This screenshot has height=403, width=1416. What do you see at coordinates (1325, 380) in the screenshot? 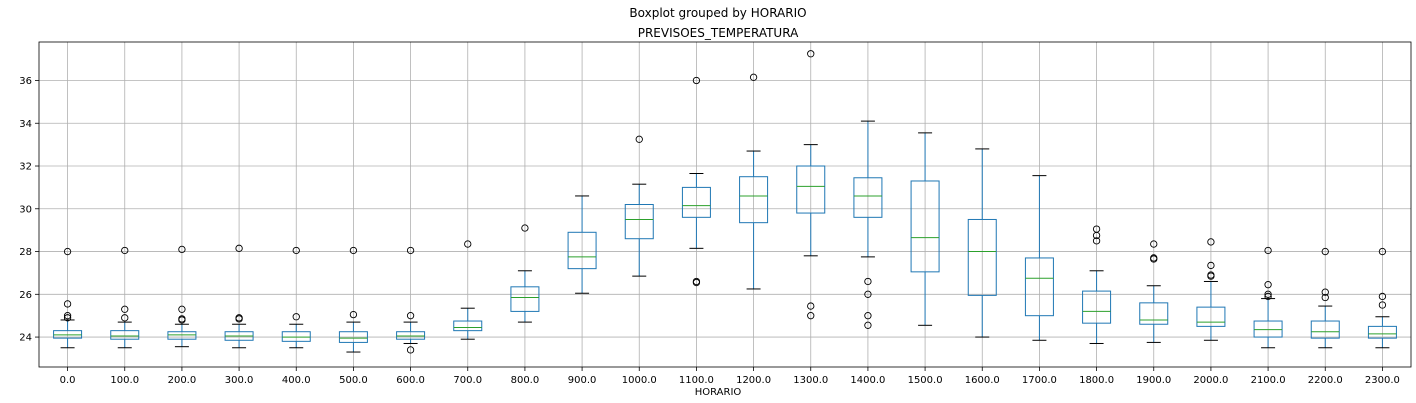
I see `x-tick-label: 2200.0` at bounding box center [1325, 380].